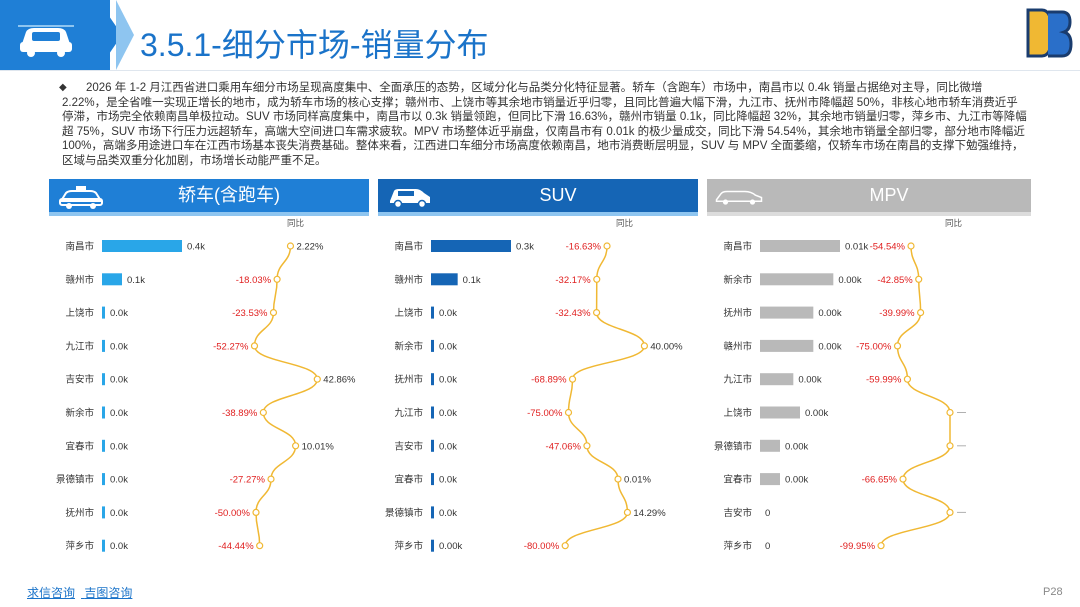 The height and width of the screenshot is (607, 1080). Describe the element at coordinates (339, 380) in the screenshot. I see `yoy-label: 42.86%` at that location.